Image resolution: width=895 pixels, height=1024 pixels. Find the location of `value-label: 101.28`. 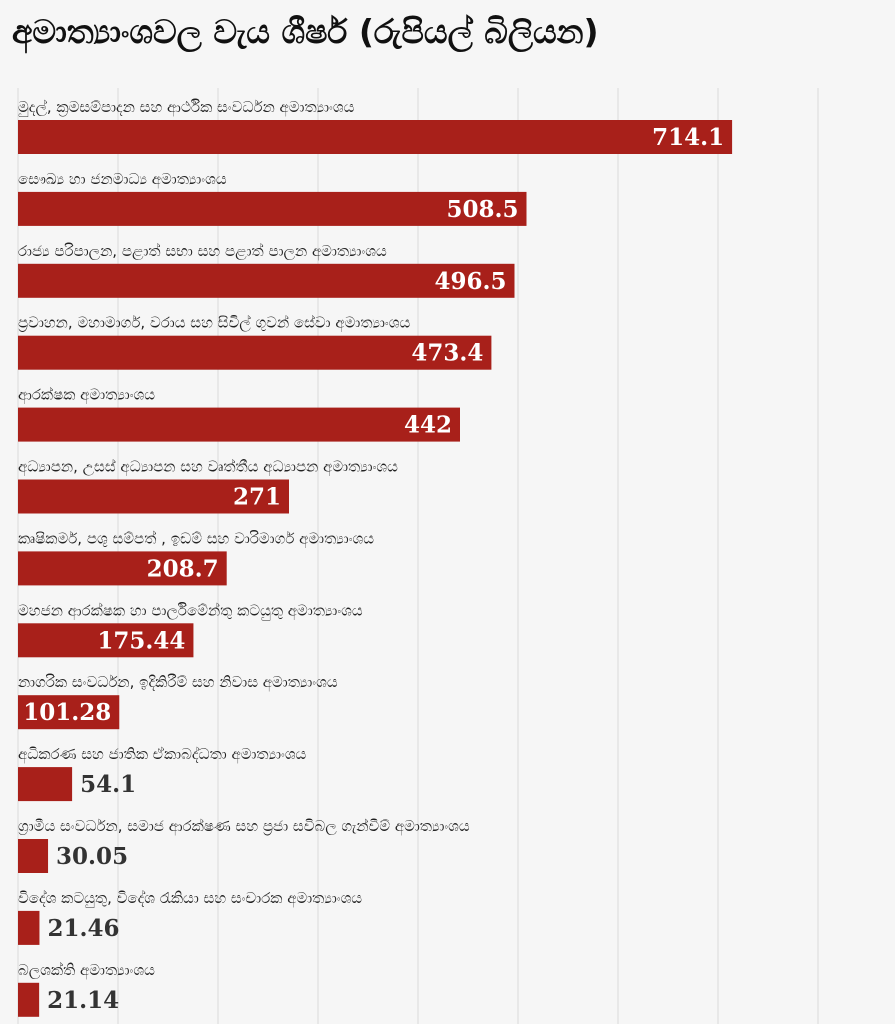

value-label: 101.28 is located at coordinates (67, 712).